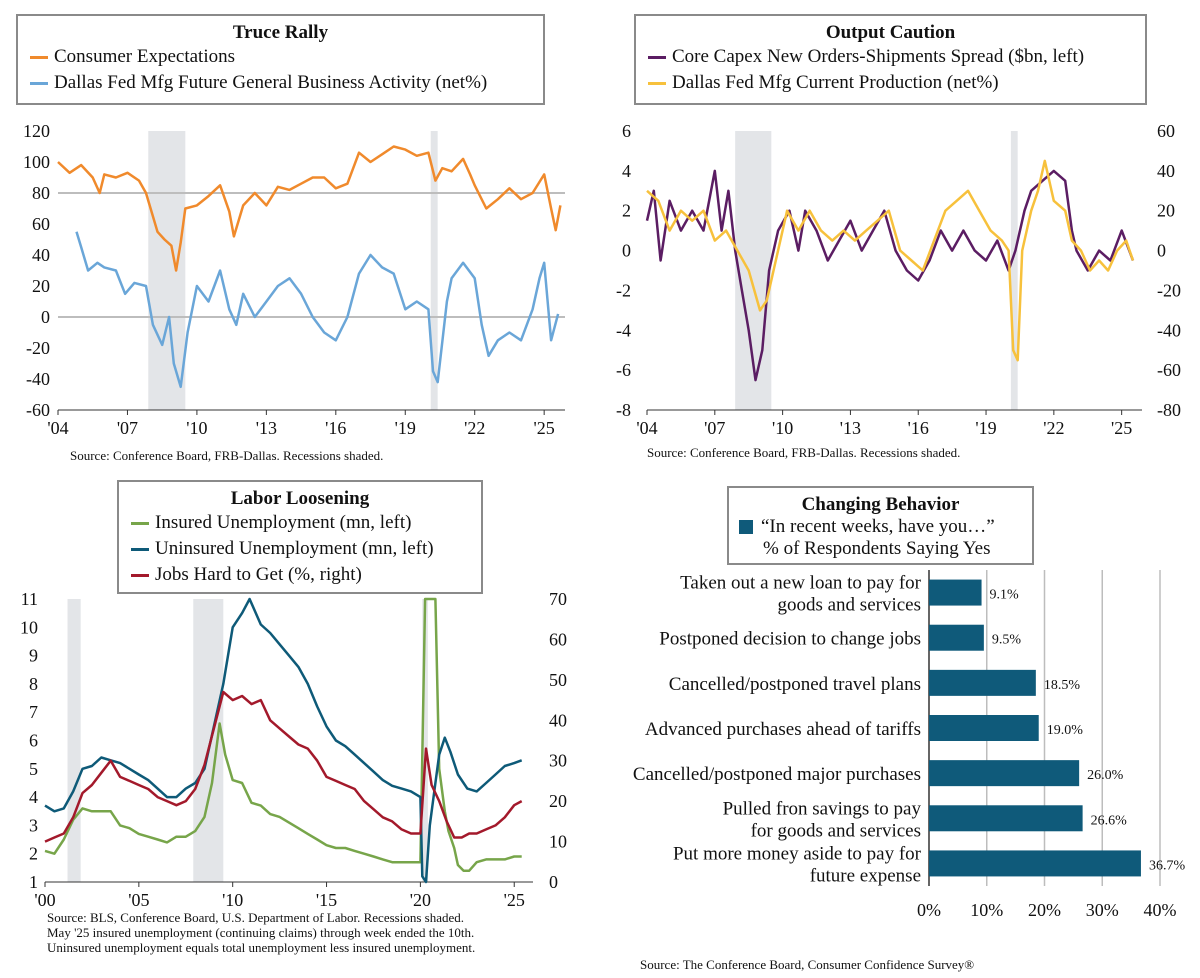 The height and width of the screenshot is (978, 1200). I want to click on series-line-teal, so click(283, 740).